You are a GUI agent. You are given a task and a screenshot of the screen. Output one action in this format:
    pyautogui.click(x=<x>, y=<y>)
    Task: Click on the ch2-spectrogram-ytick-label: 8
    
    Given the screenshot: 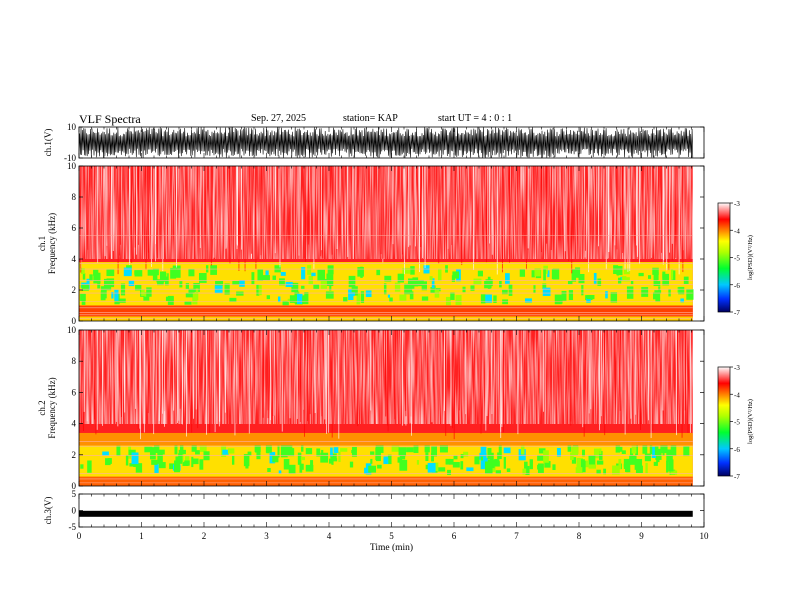 What is the action you would take?
    pyautogui.click(x=74, y=361)
    